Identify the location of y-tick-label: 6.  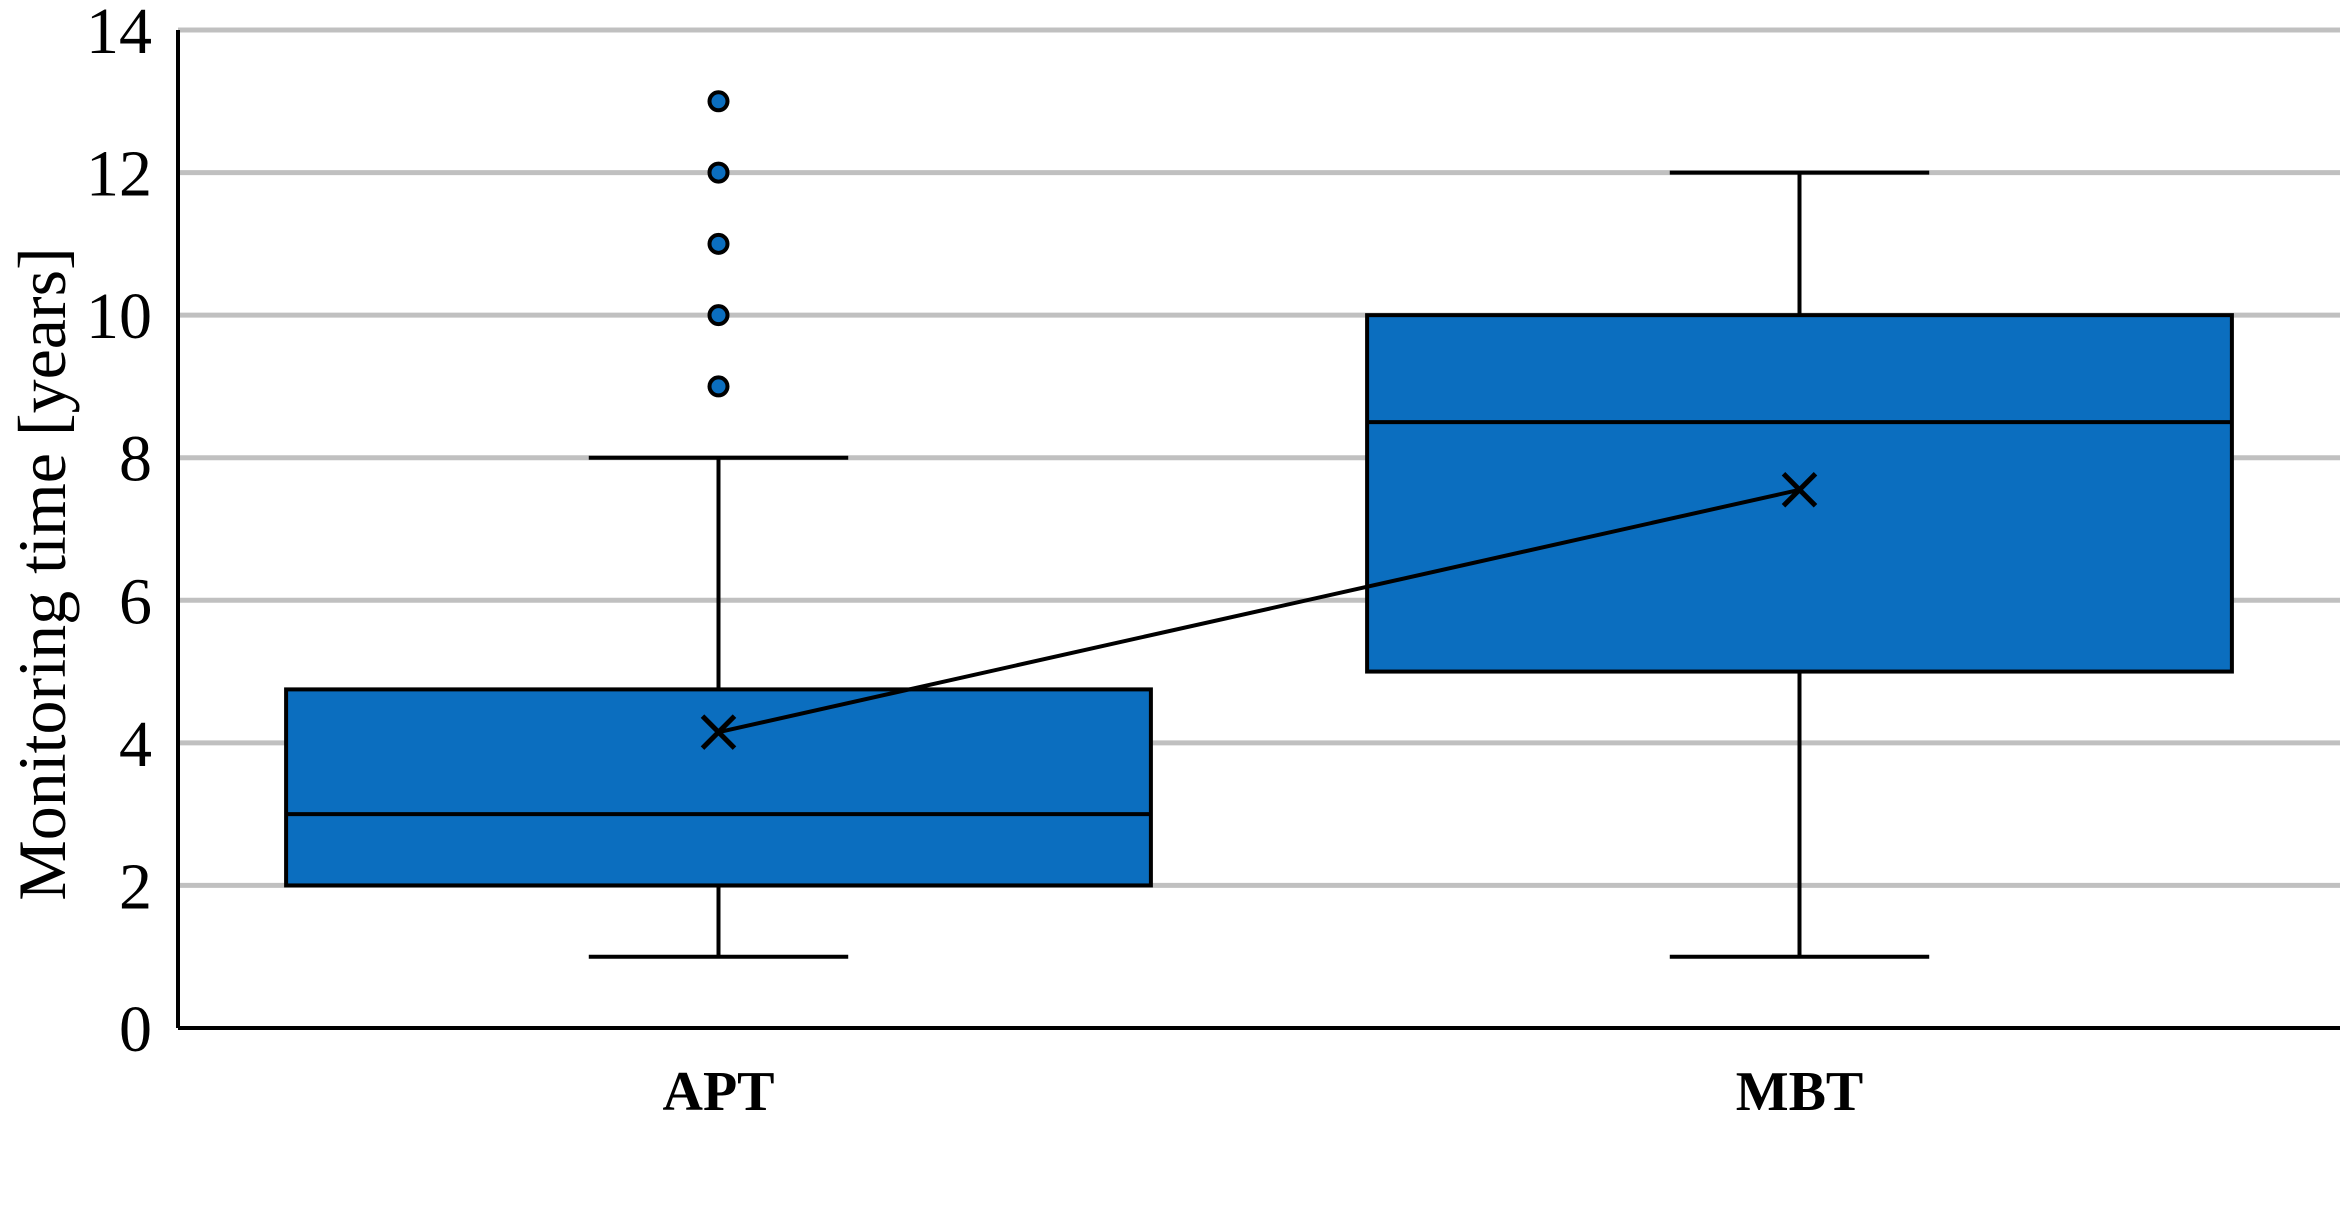
(135, 601).